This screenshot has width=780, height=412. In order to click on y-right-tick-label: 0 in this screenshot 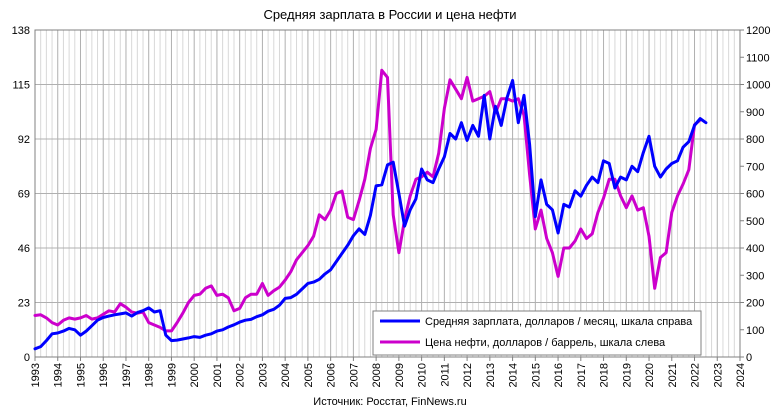, I will do `click(749, 358)`.